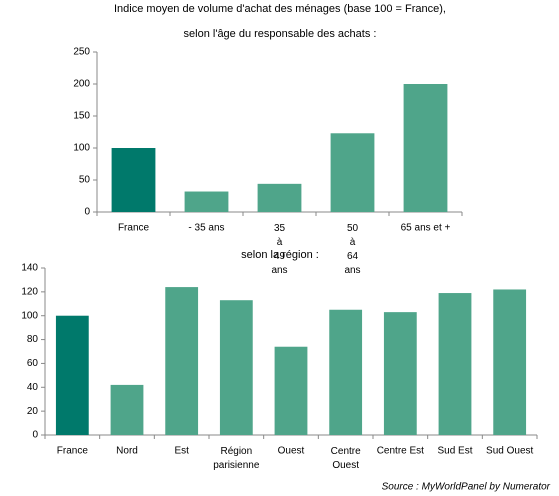 The width and height of the screenshot is (559, 496). Describe the element at coordinates (236, 458) in the screenshot. I see `x-tick-label: Région parisienne` at that location.